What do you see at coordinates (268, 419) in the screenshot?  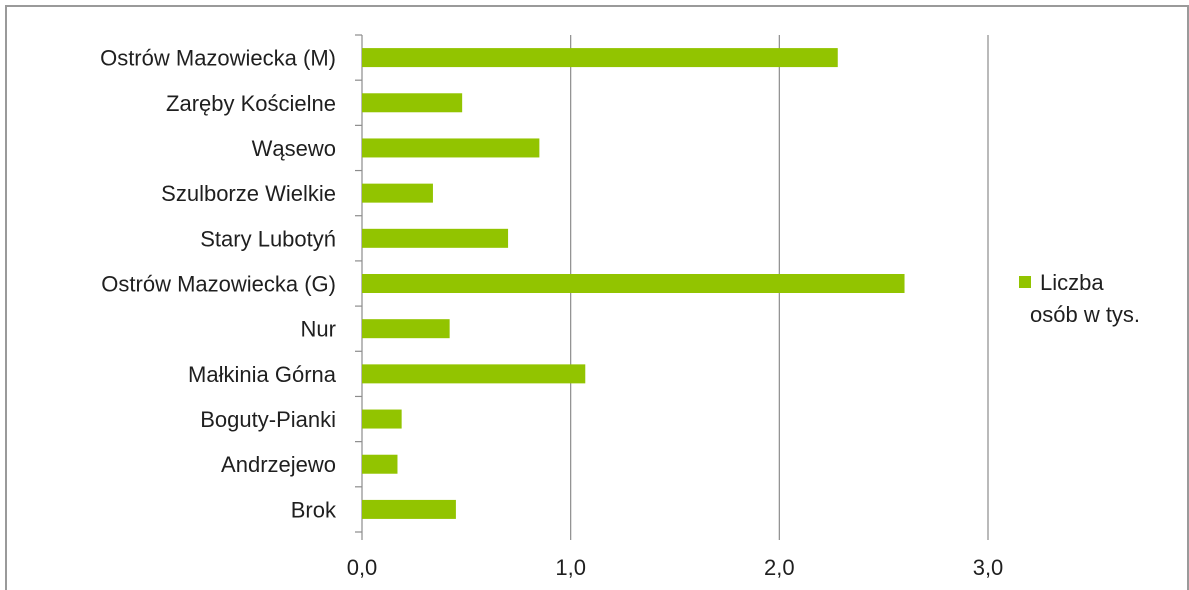 I see `category-label: Boguty-Pianki` at bounding box center [268, 419].